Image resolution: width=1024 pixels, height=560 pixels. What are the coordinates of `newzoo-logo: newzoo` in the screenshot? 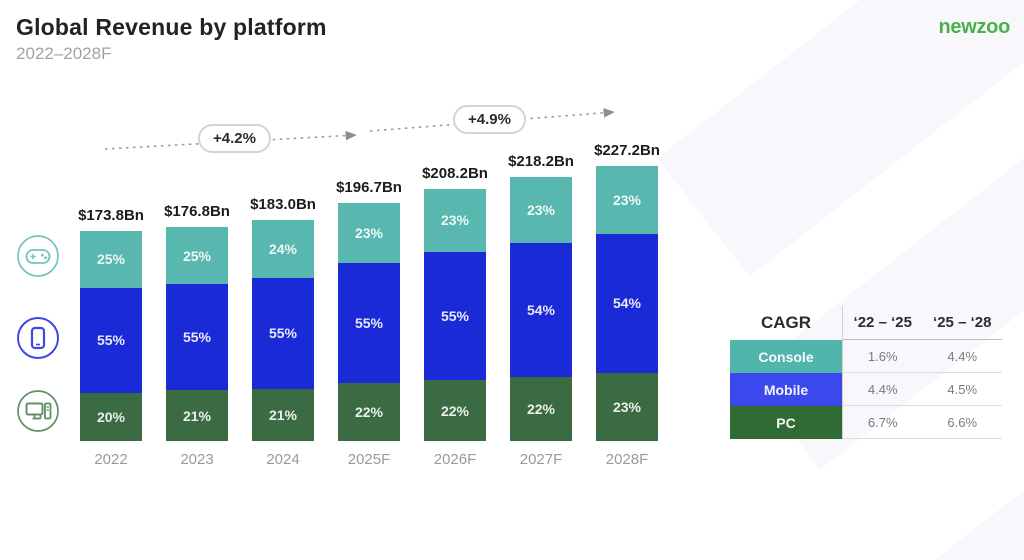 It's located at (974, 27).